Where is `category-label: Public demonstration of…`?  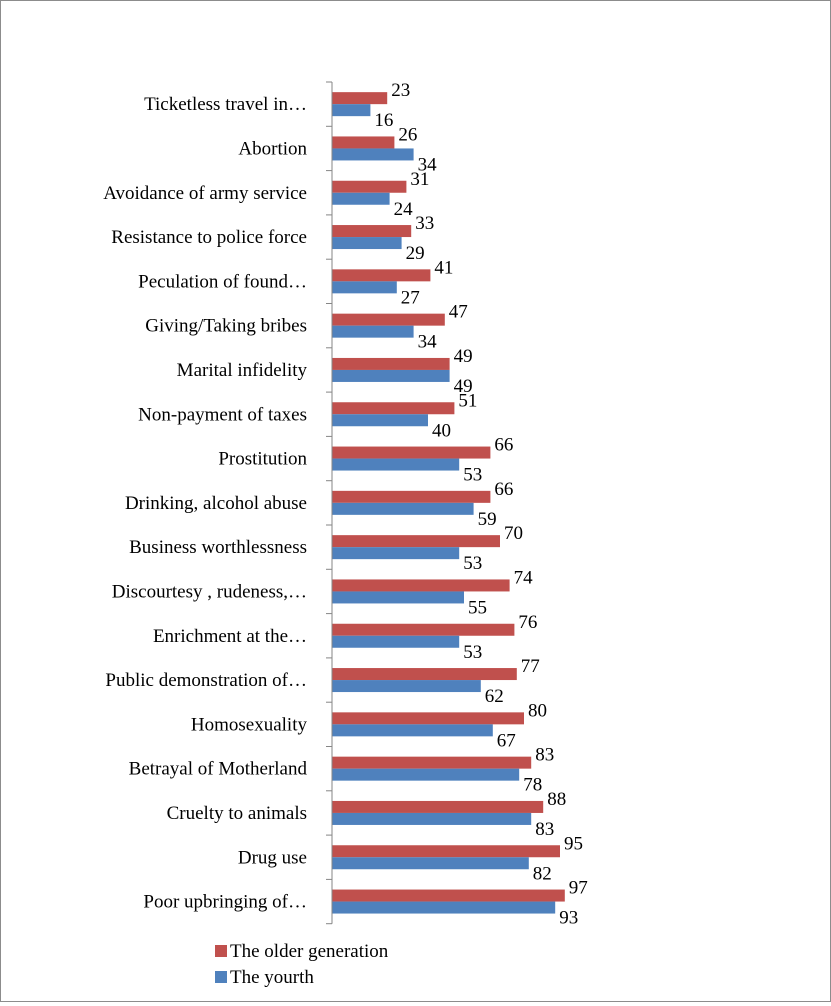
category-label: Public demonstration of… is located at coordinates (206, 680).